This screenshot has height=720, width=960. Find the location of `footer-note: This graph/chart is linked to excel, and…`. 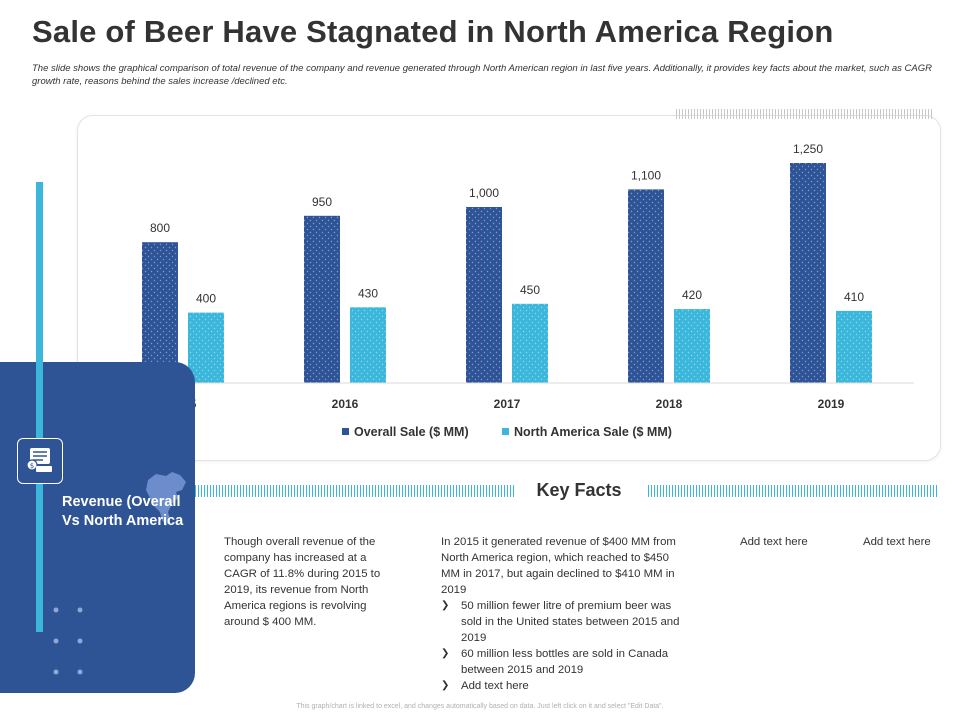

footer-note: This graph/chart is linked to excel, and… is located at coordinates (480, 706).